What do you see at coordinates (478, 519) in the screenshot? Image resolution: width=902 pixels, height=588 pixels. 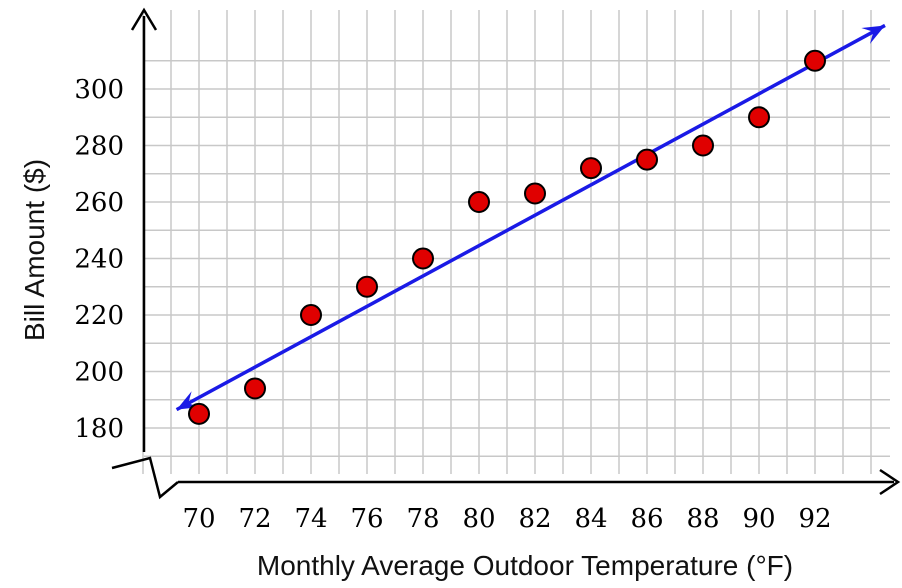 I see `x-tick-label: 80` at bounding box center [478, 519].